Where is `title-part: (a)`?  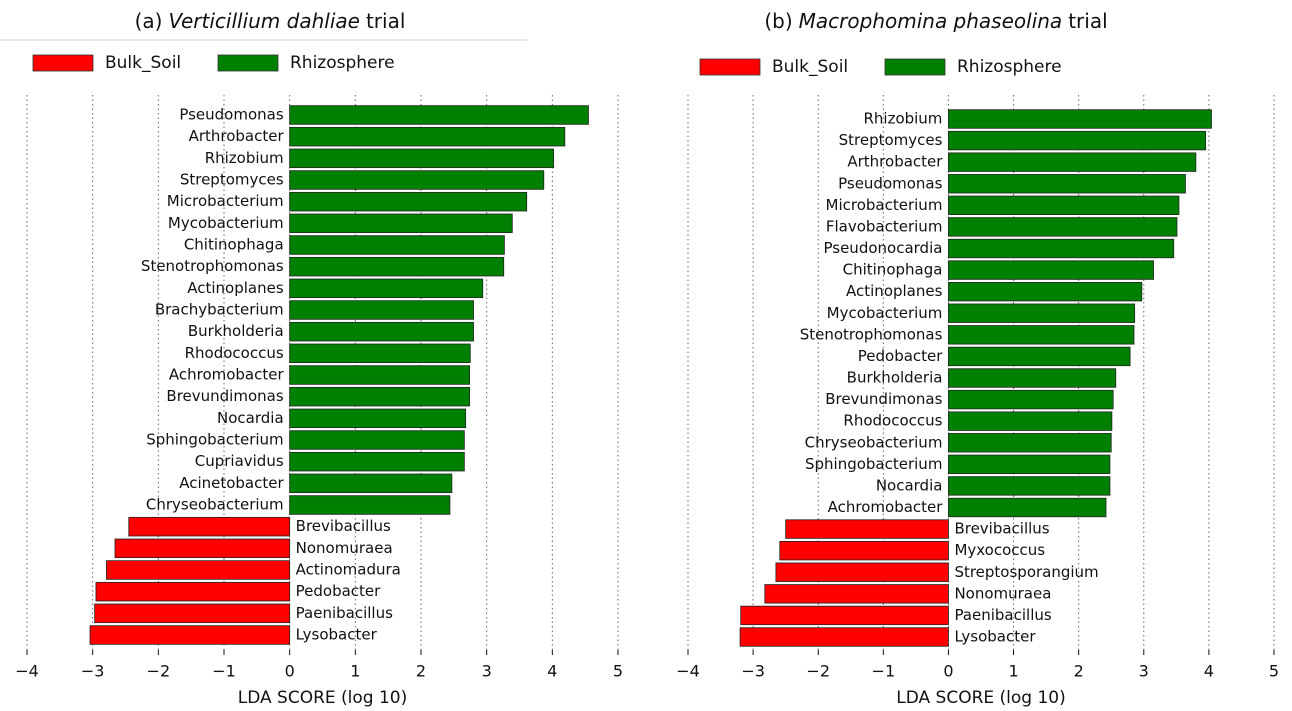
title-part: (a) is located at coordinates (149, 21).